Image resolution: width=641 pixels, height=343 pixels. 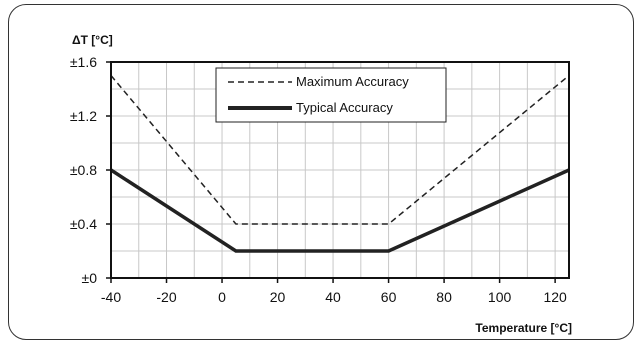 What do you see at coordinates (555, 297) in the screenshot?
I see `x-tick-label: 120` at bounding box center [555, 297].